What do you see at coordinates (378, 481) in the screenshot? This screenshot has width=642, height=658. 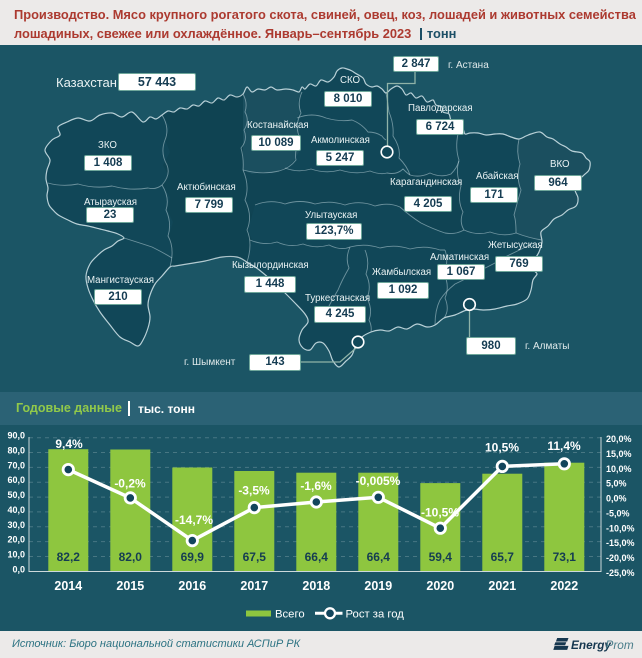 I see `svg-text: -0,005%` at bounding box center [378, 481].